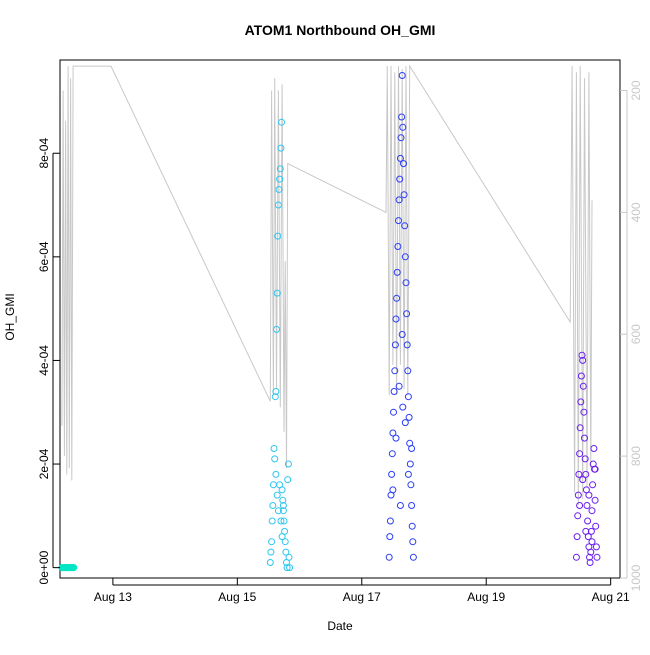  What do you see at coordinates (636, 90) in the screenshot?
I see `y2-tick-label: 200` at bounding box center [636, 90].